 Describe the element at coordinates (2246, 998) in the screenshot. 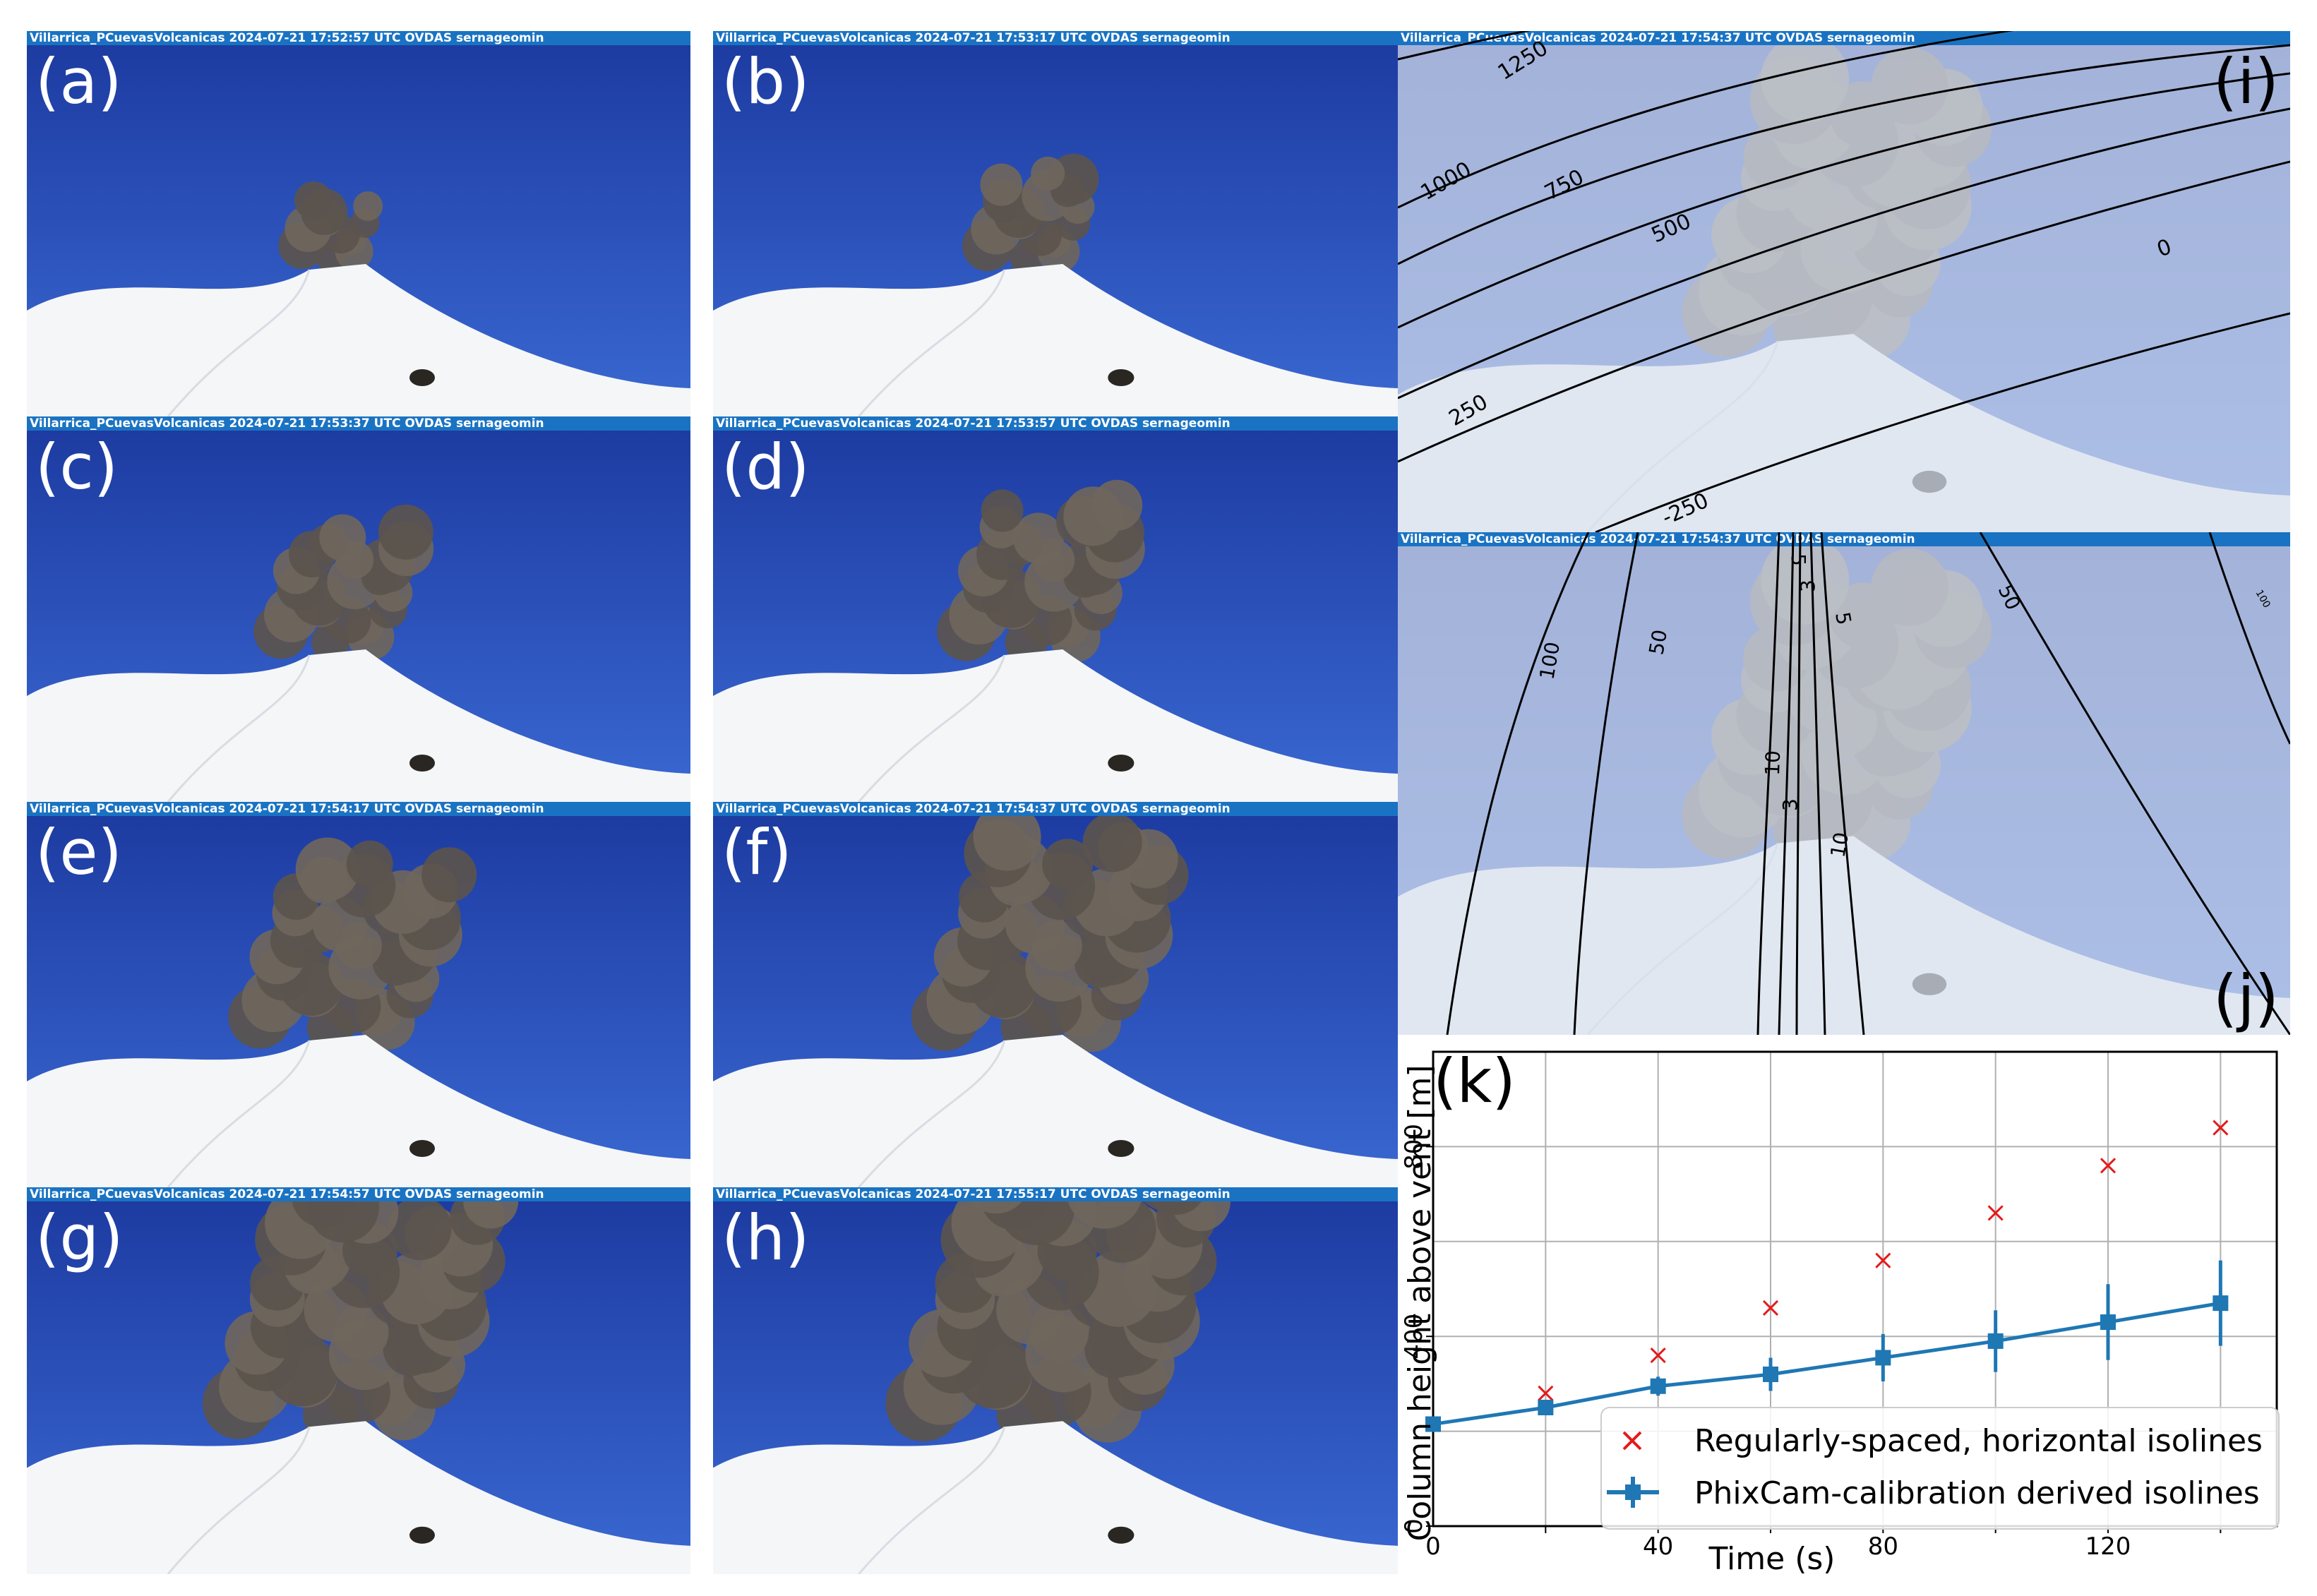

I see `panel-label: (j)` at that location.